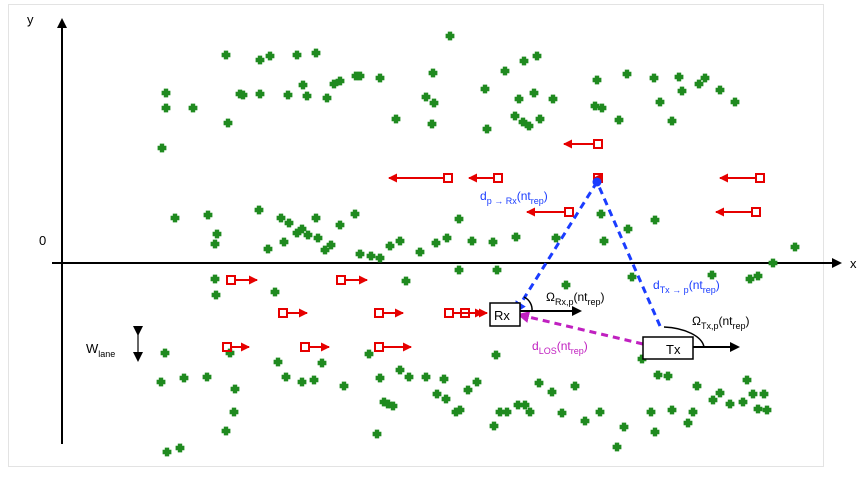  What do you see at coordinates (502, 315) in the screenshot?
I see `rx-label: Rx` at bounding box center [502, 315].